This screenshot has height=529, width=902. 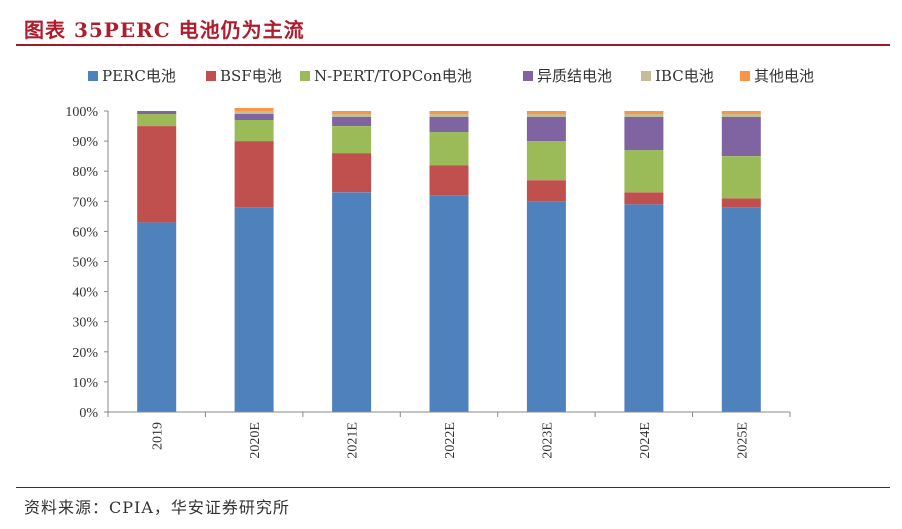 I want to click on title-divider, so click(x=453, y=45).